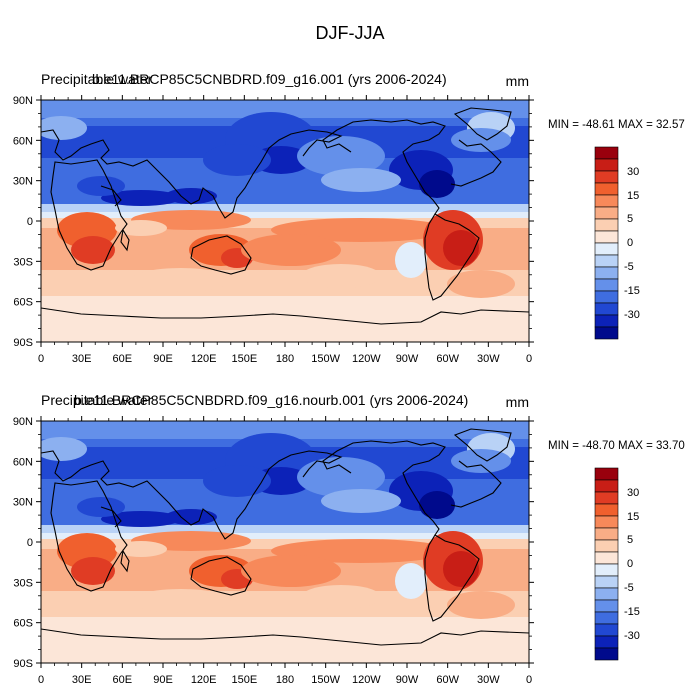 The image size is (700, 700). I want to click on panel-2-colorbar-label: 0, so click(630, 564).